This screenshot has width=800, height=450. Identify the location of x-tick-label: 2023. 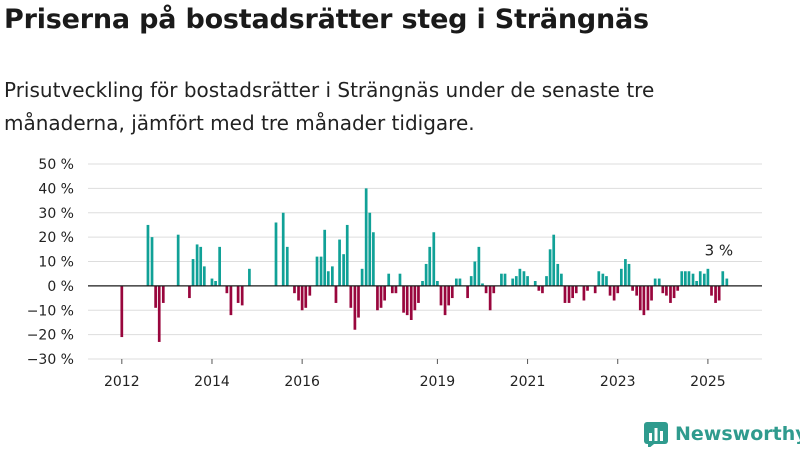
(618, 382).